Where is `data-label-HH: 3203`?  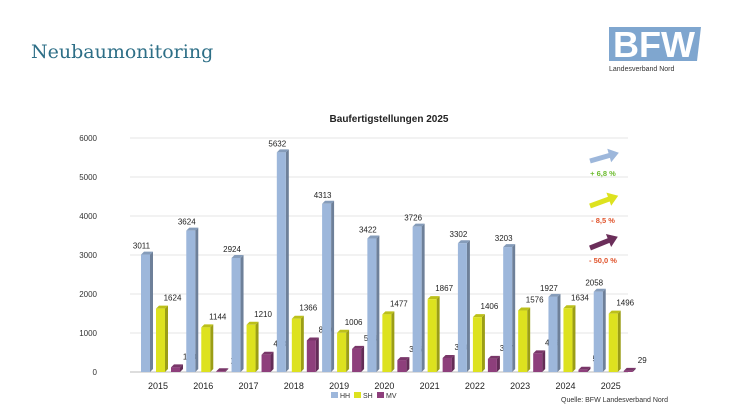
data-label-HH: 3203 is located at coordinates (504, 238).